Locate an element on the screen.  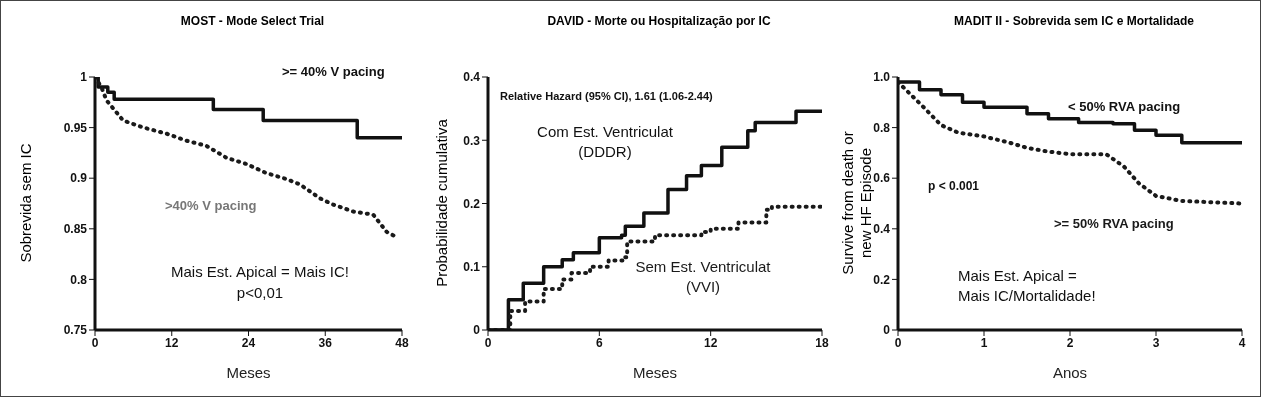
y-axis-title: Probabilidade cumulativa is located at coordinates (441, 203).